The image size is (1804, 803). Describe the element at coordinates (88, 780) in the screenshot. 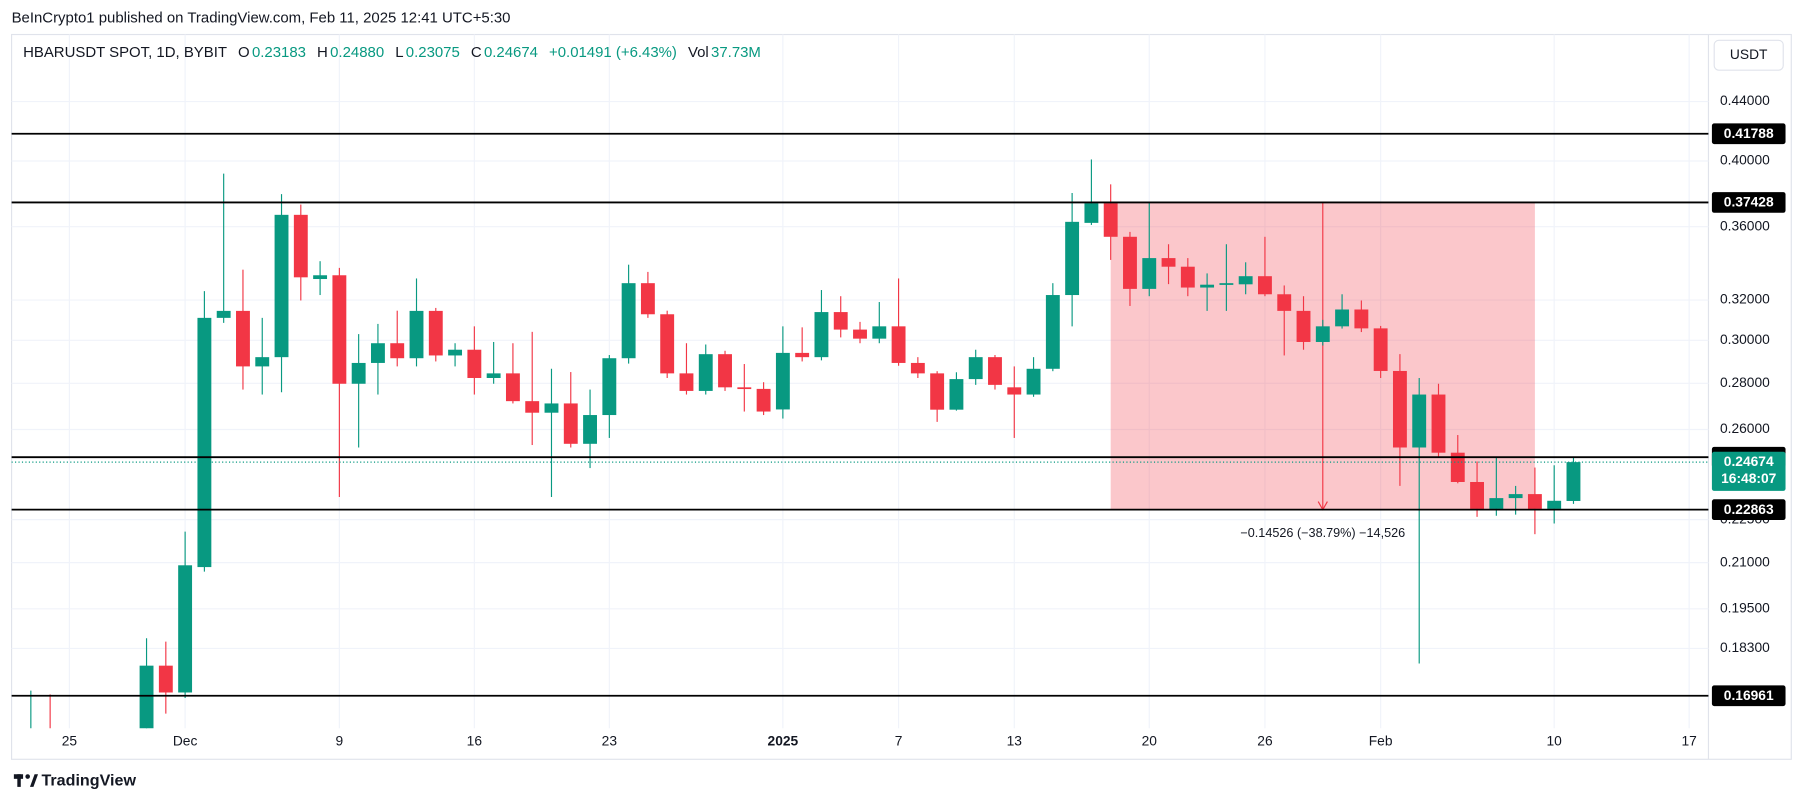

I see `brand-name: TradingView` at that location.